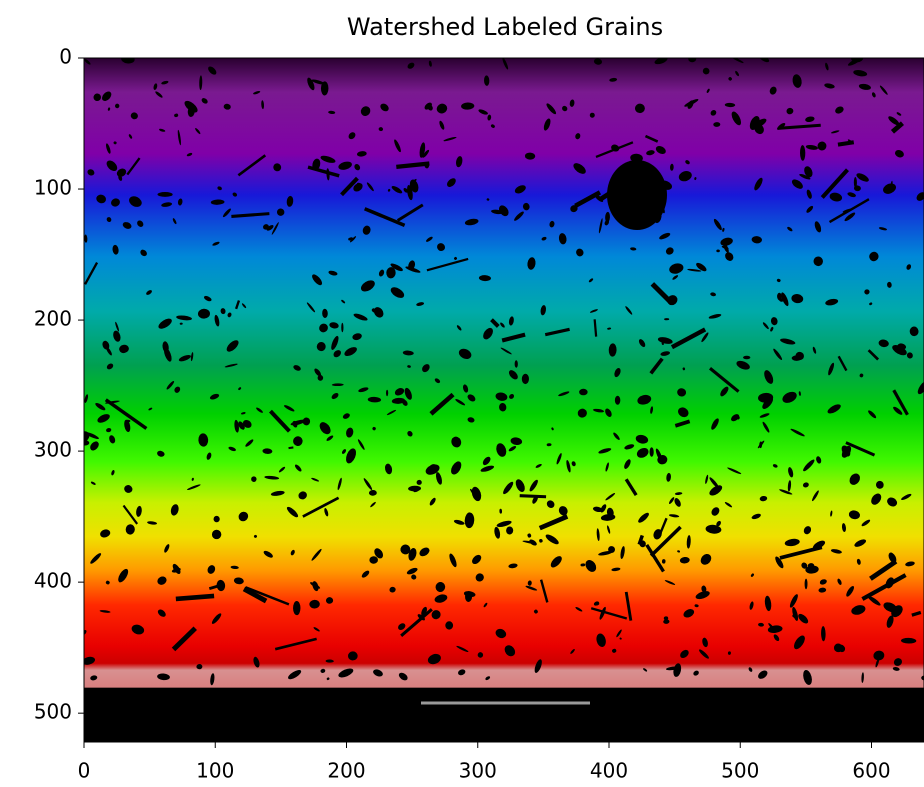 This screenshot has height=787, width=924. I want to click on y-tick-label: 400, so click(53, 581).